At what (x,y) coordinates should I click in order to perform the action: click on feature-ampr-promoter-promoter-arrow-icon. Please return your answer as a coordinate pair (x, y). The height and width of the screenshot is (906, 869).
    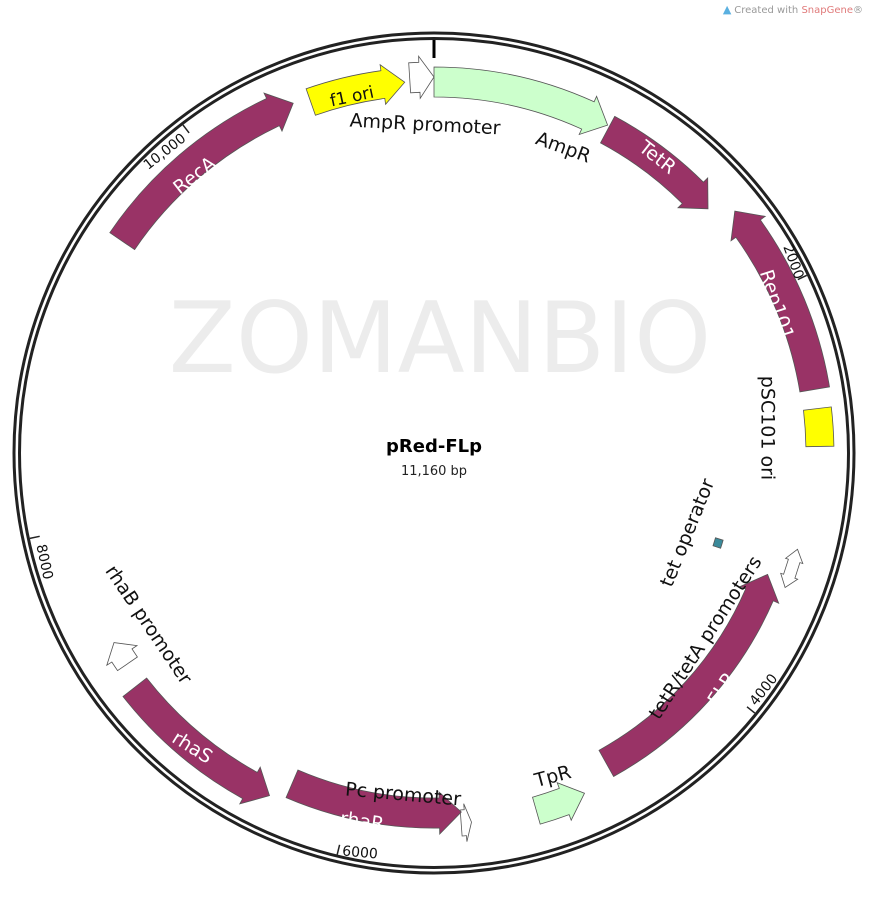
    Looking at the image, I should click on (421, 77).